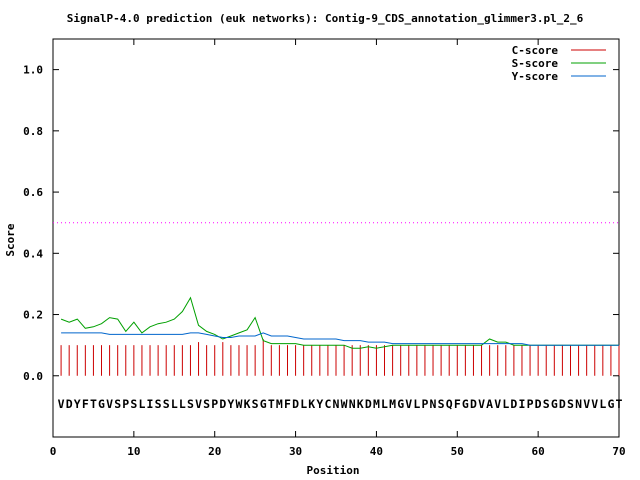 Image resolution: width=640 pixels, height=480 pixels. Describe the element at coordinates (538, 451) in the screenshot. I see `x-tick-label: 60` at that location.